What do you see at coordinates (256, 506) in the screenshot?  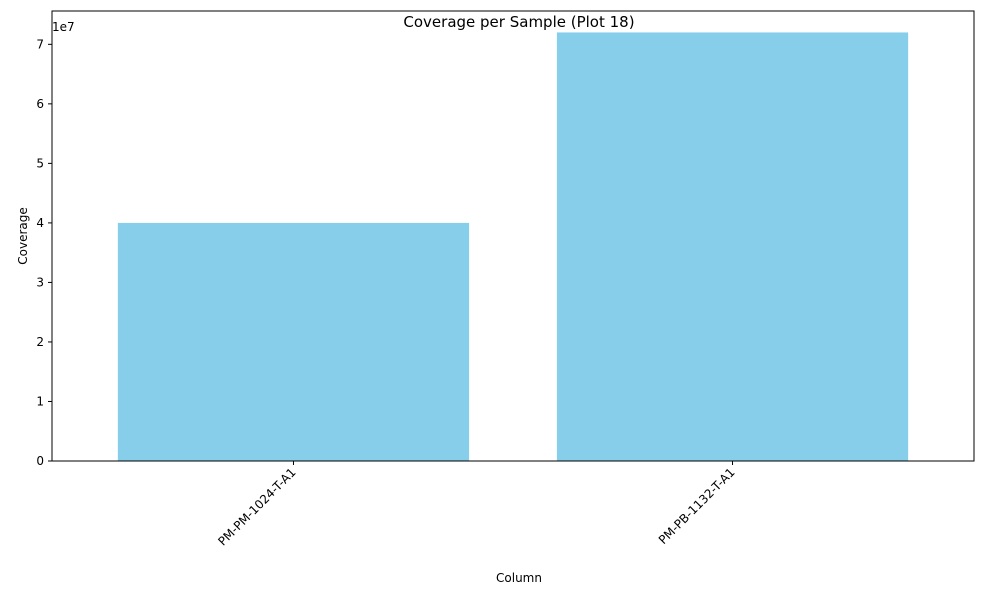 I see `x-tick-label: PM-PM-1024-T-A1` at bounding box center [256, 506].